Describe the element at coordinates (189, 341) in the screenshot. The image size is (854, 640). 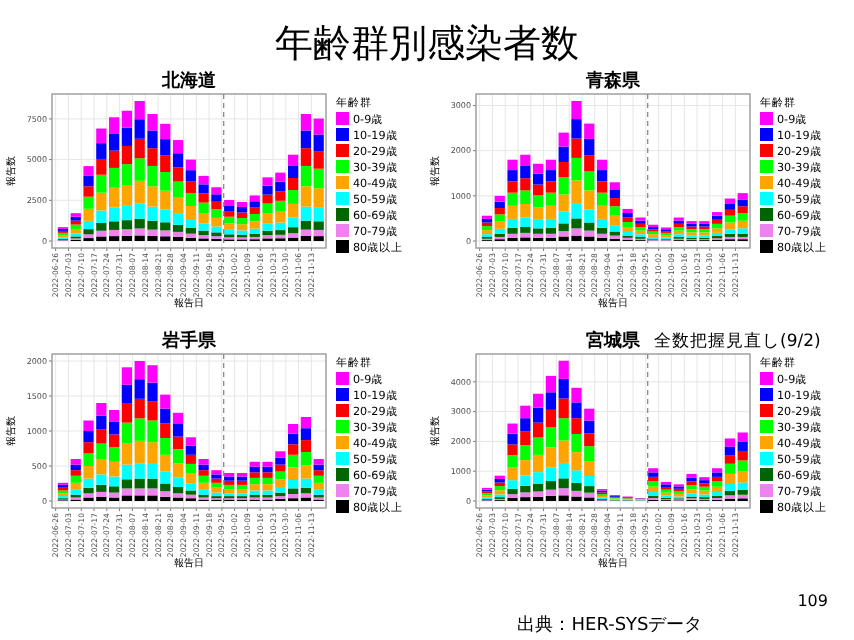
I see `chart-title: 岩手県` at that location.